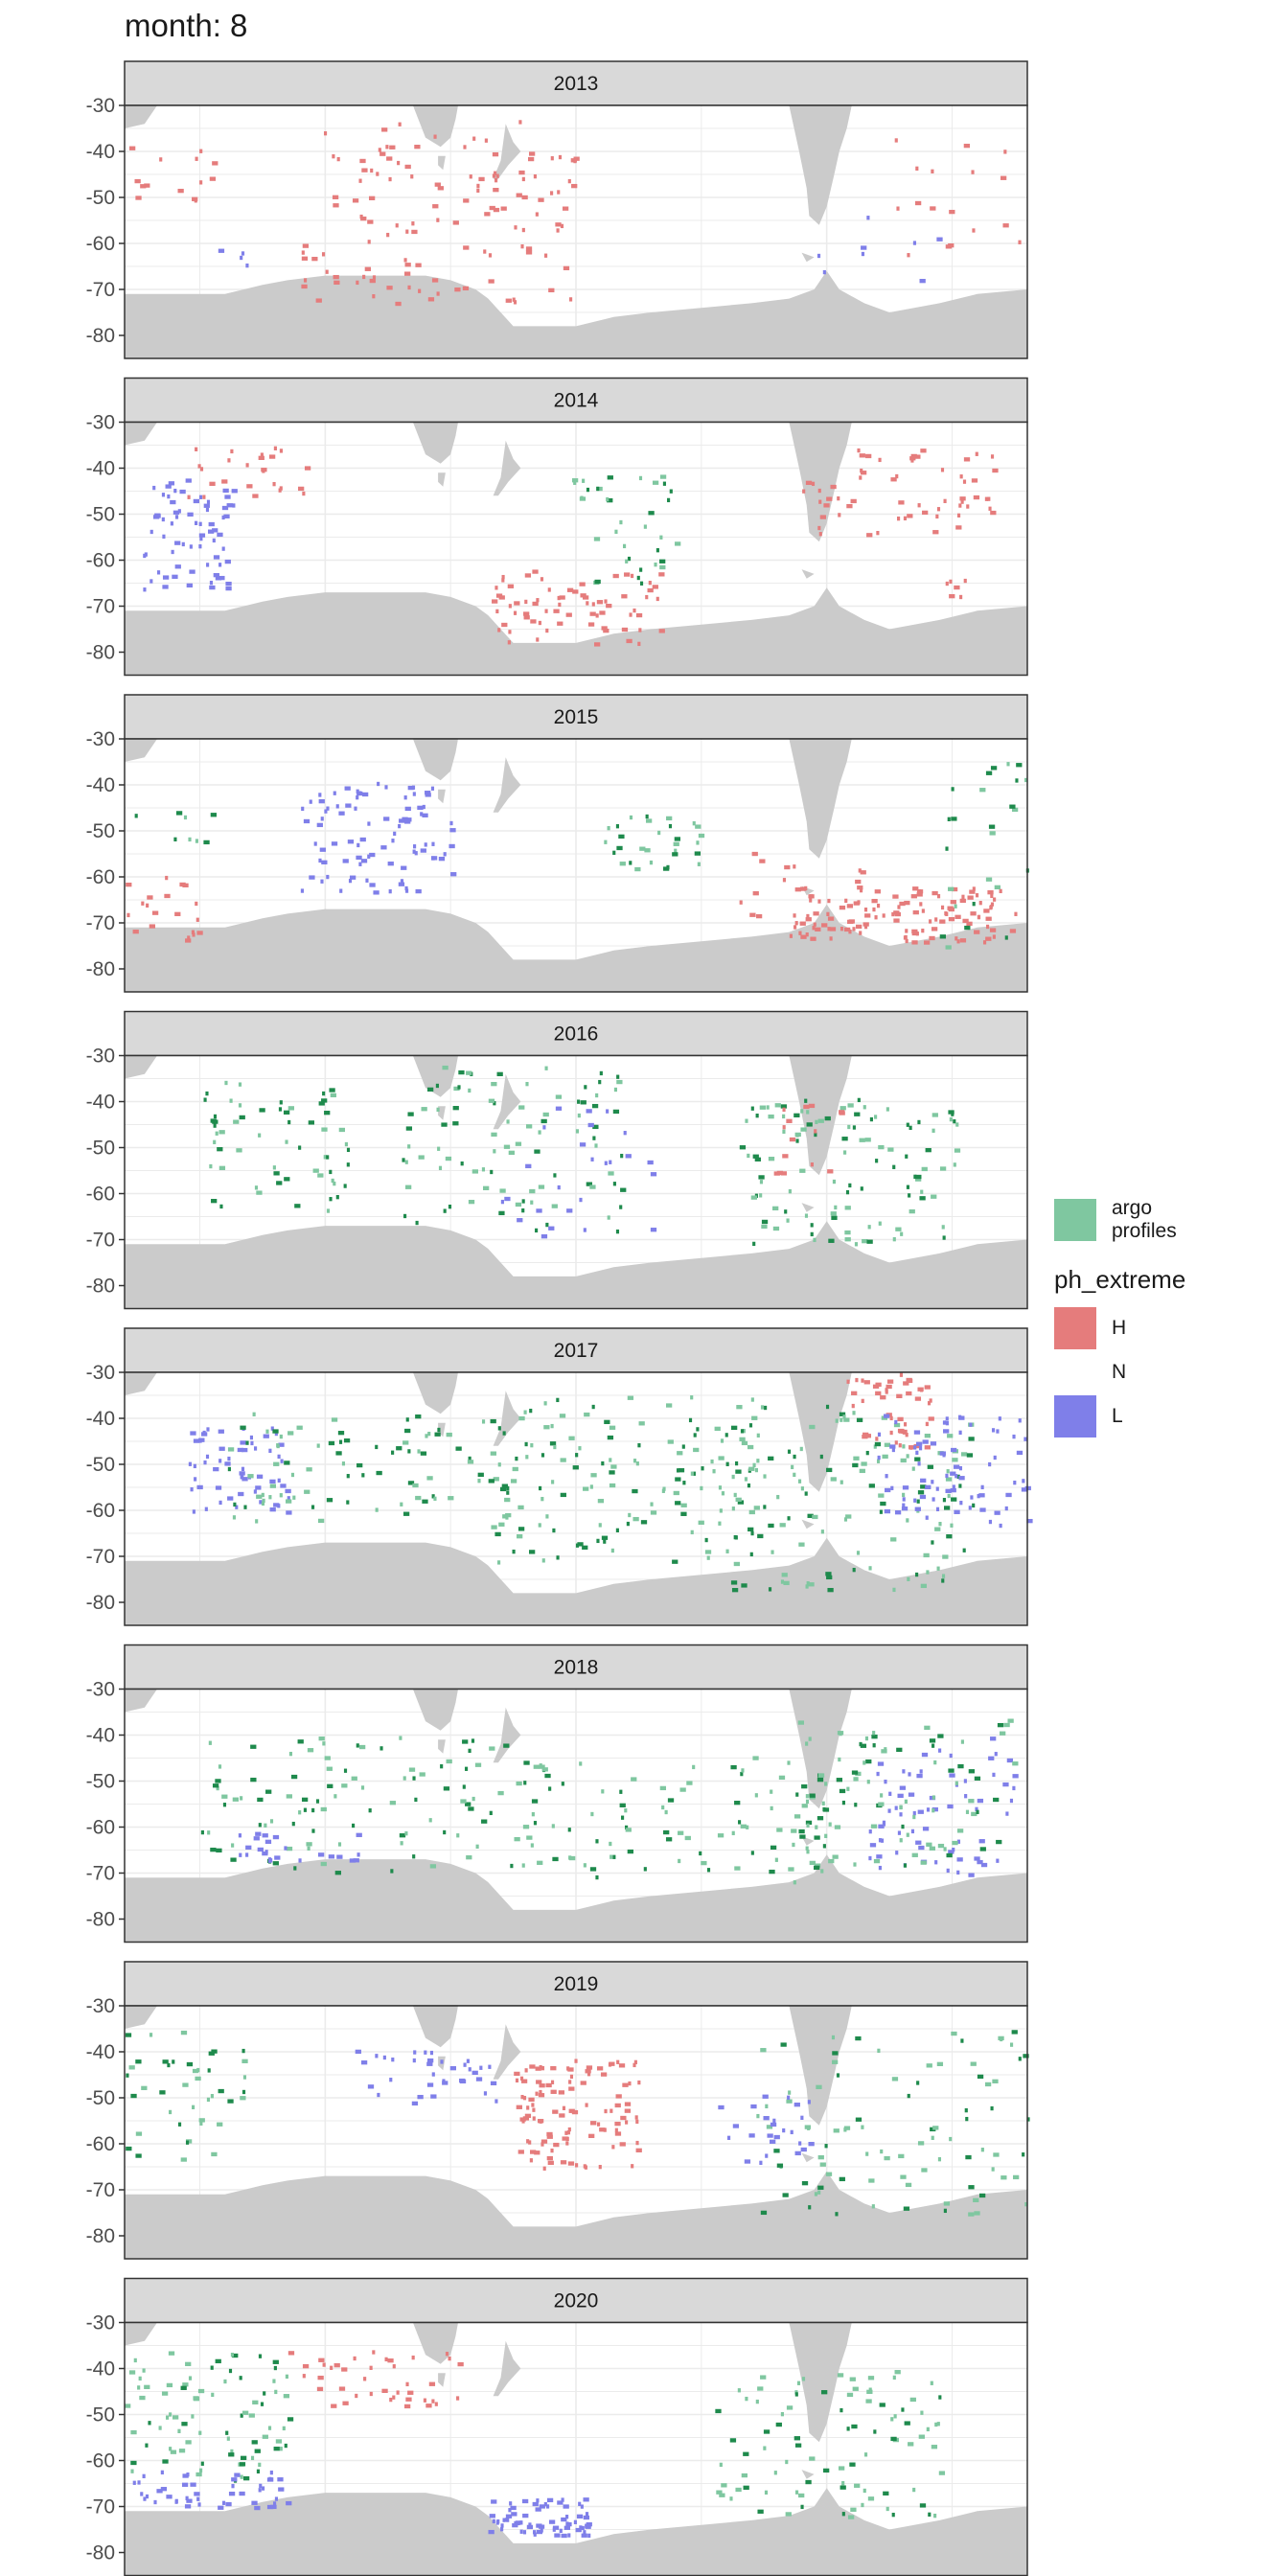 Image resolution: width=1288 pixels, height=2576 pixels. What do you see at coordinates (100, 2553) in the screenshot?
I see `y-tick-label: -80` at bounding box center [100, 2553].